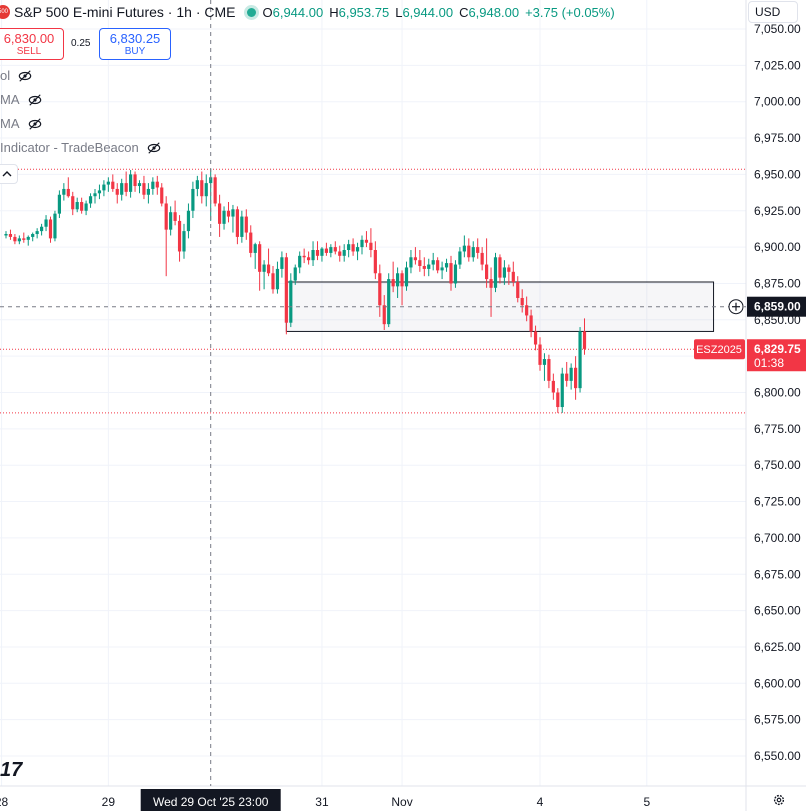  I want to click on indicator-tradebeacon: Indicator - TradeBeacon, so click(80, 147).